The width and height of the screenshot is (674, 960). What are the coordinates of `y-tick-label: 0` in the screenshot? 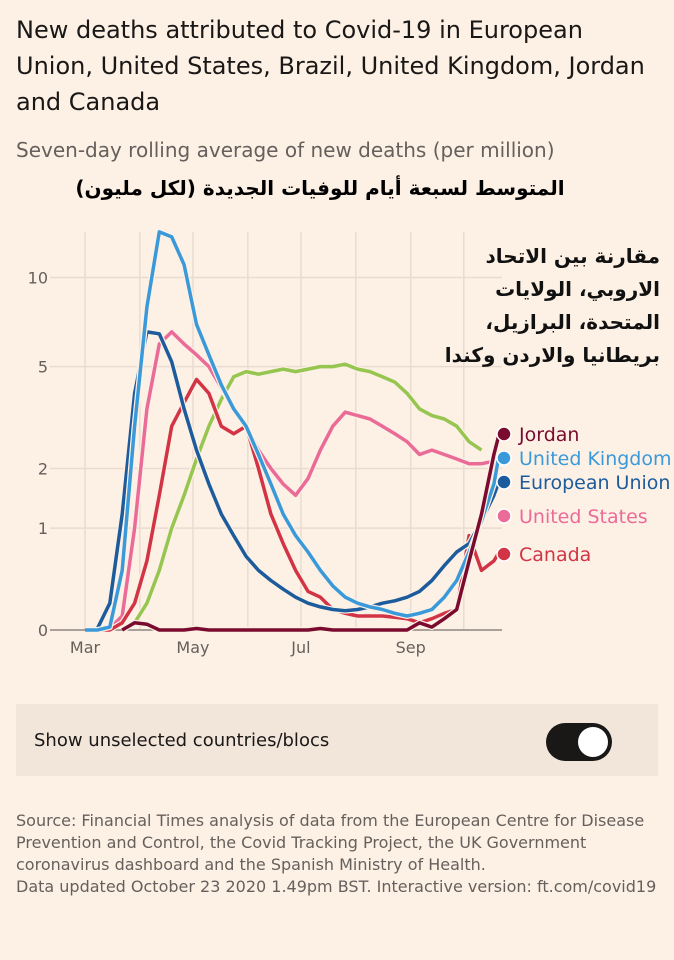 It's located at (43, 630).